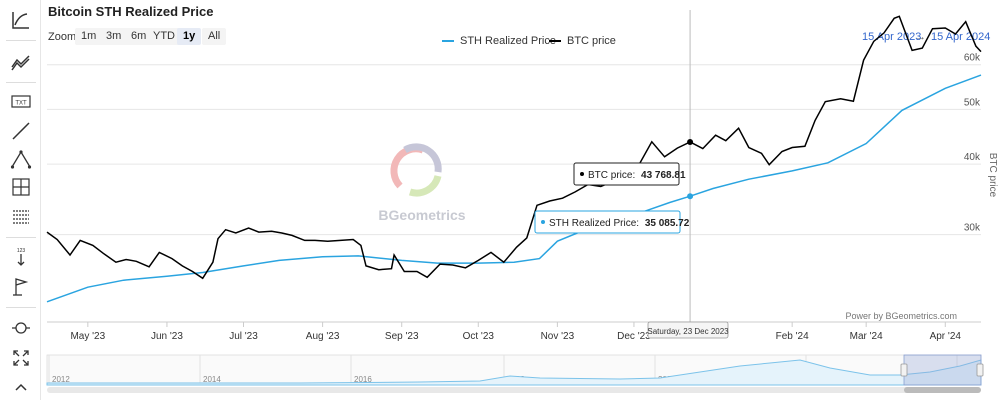 The width and height of the screenshot is (1008, 400). I want to click on tooltip-date: Saturday, 23 Dec 2023, so click(688, 330).